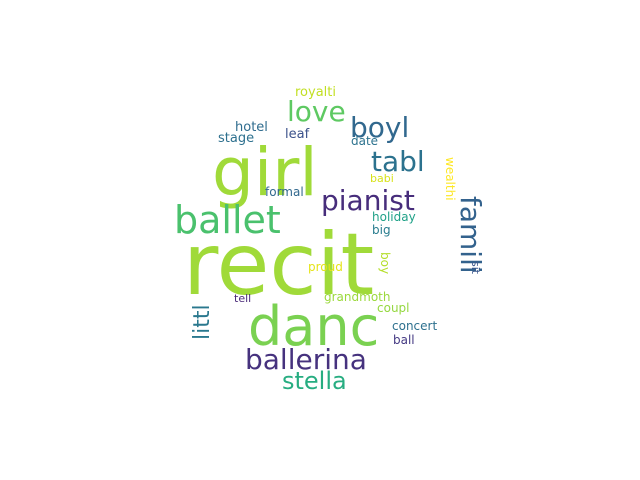 The image size is (640, 480). What do you see at coordinates (394, 217) in the screenshot?
I see `word-holiday: holiday` at bounding box center [394, 217].